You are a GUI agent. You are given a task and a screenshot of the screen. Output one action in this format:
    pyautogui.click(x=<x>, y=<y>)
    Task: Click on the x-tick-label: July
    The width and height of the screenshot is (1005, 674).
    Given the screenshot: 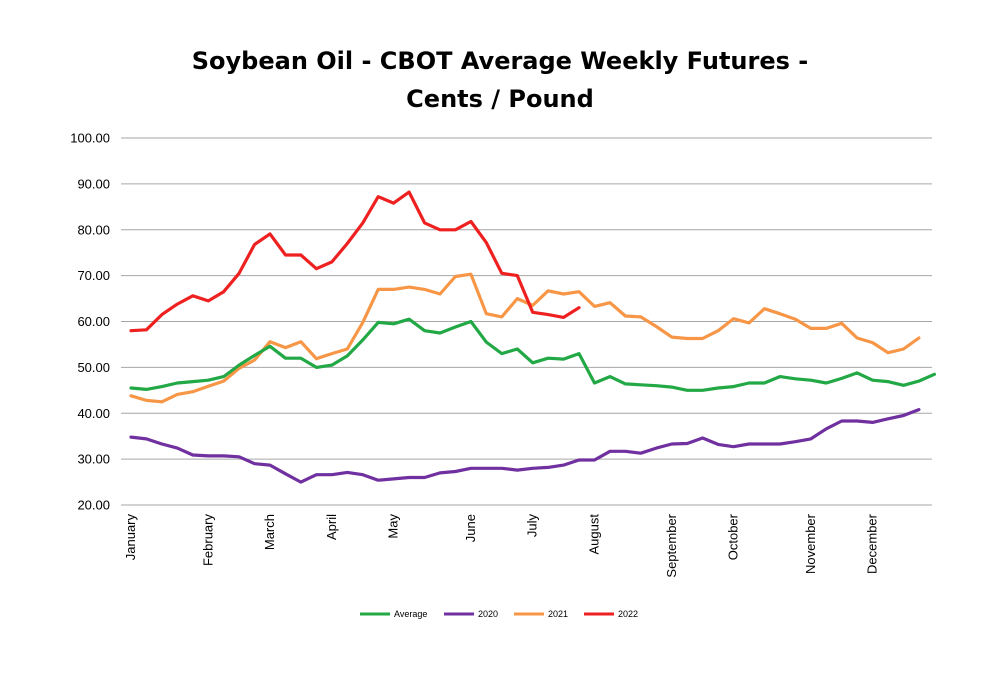 What is the action you would take?
    pyautogui.click(x=532, y=526)
    